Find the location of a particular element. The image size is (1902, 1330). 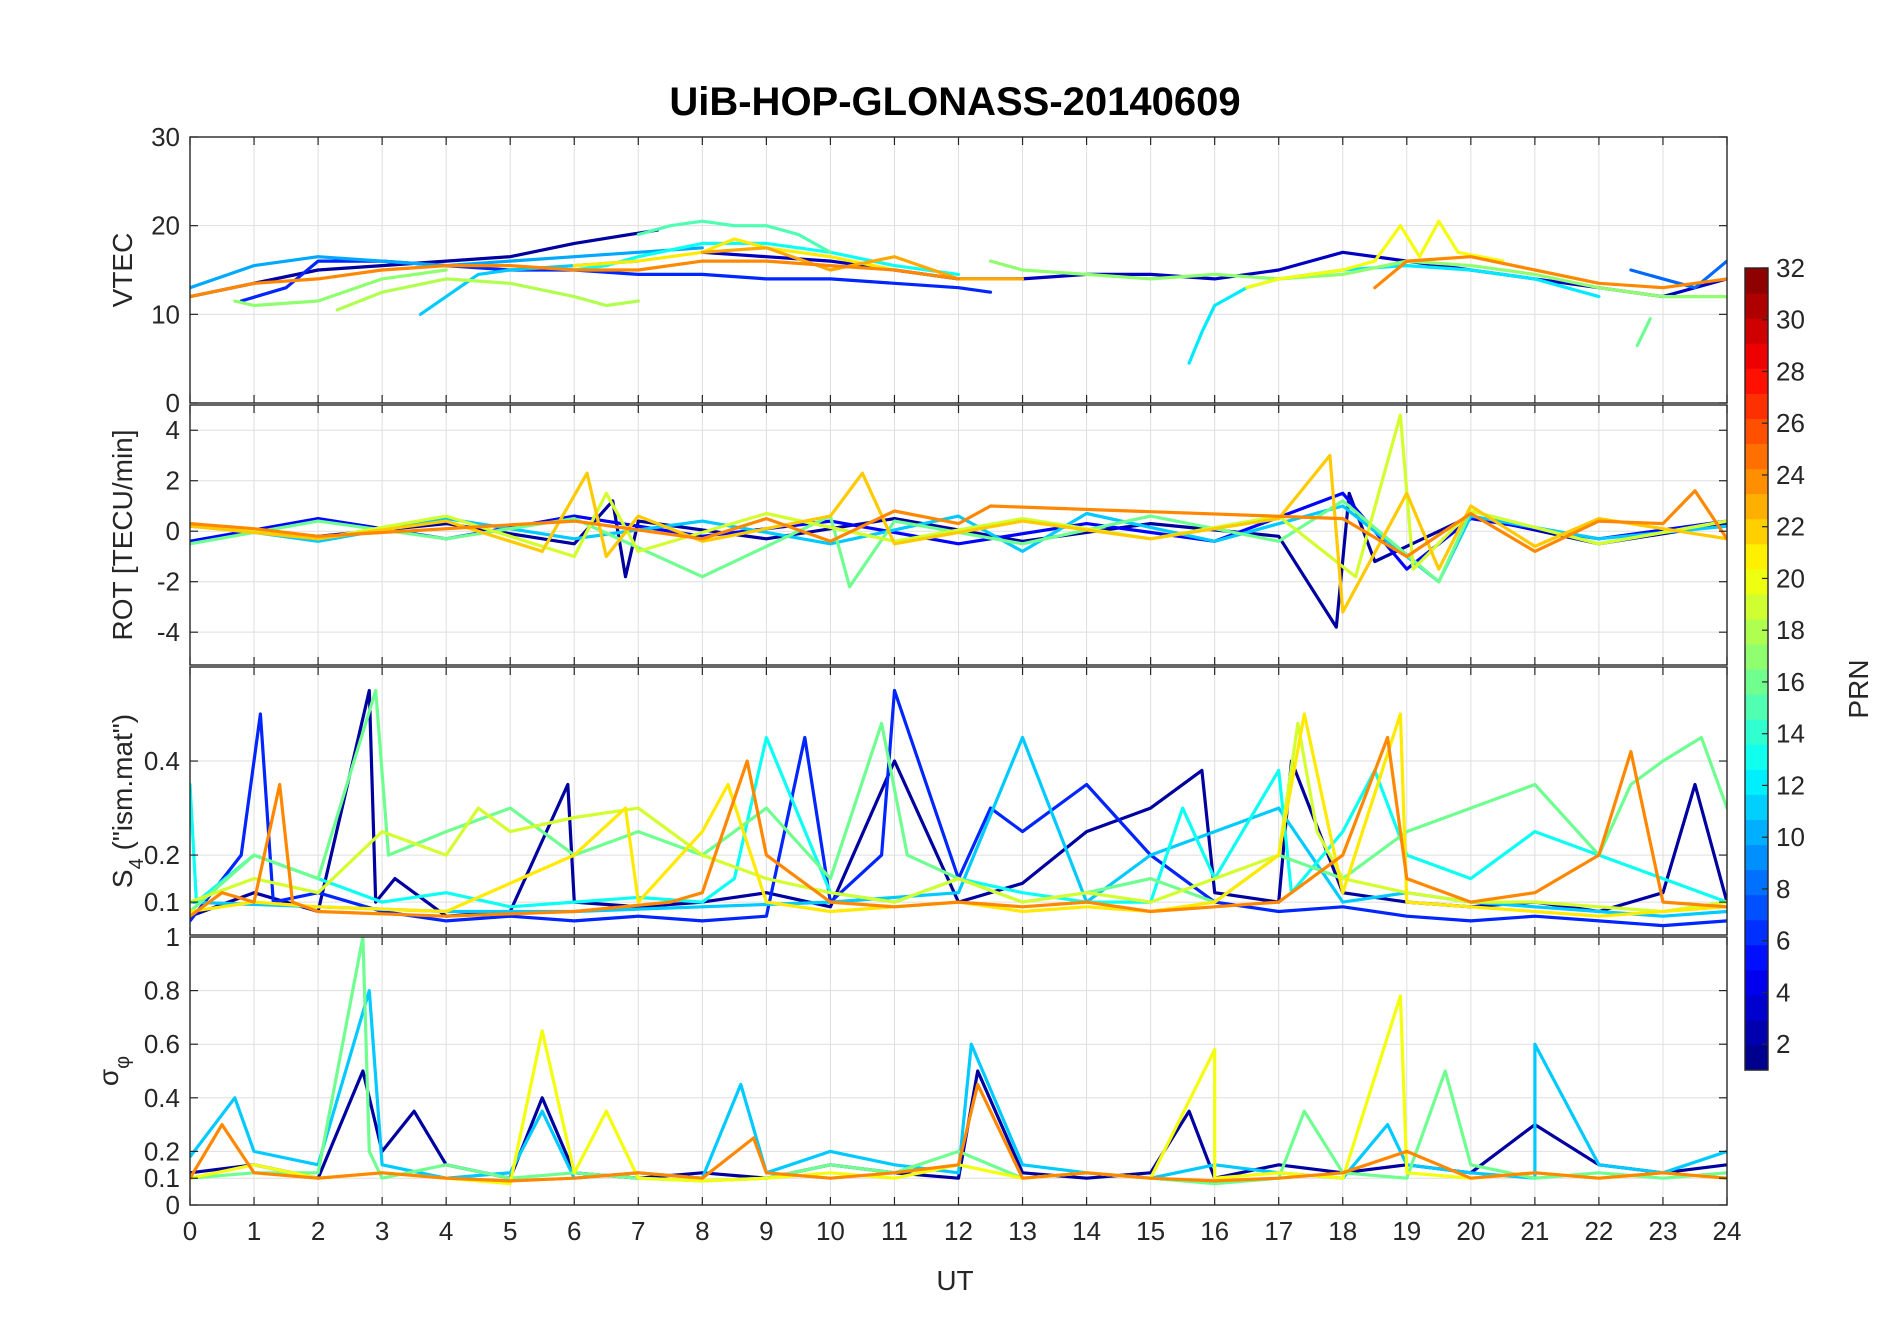

colorbar-tick-label: 8 is located at coordinates (1783, 889).